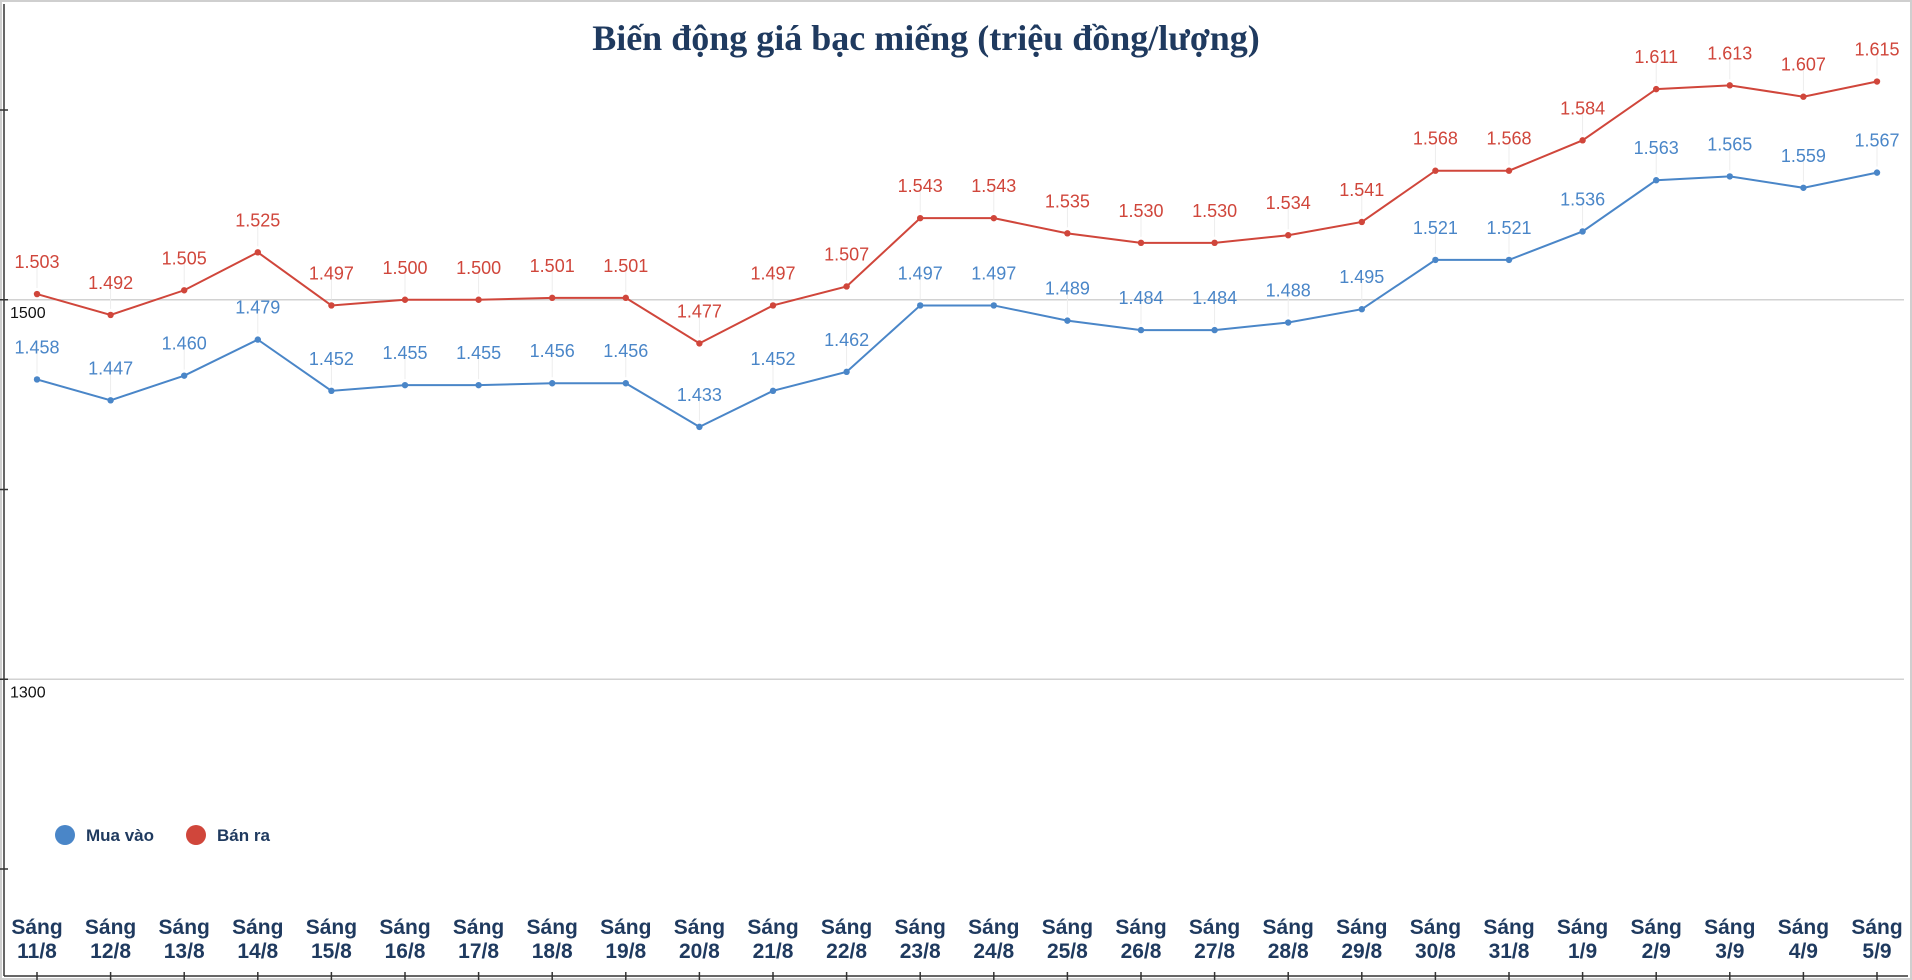 The height and width of the screenshot is (980, 1912). What do you see at coordinates (1876, 951) in the screenshot?
I see `x-tick-line-2: 5/9` at bounding box center [1876, 951].